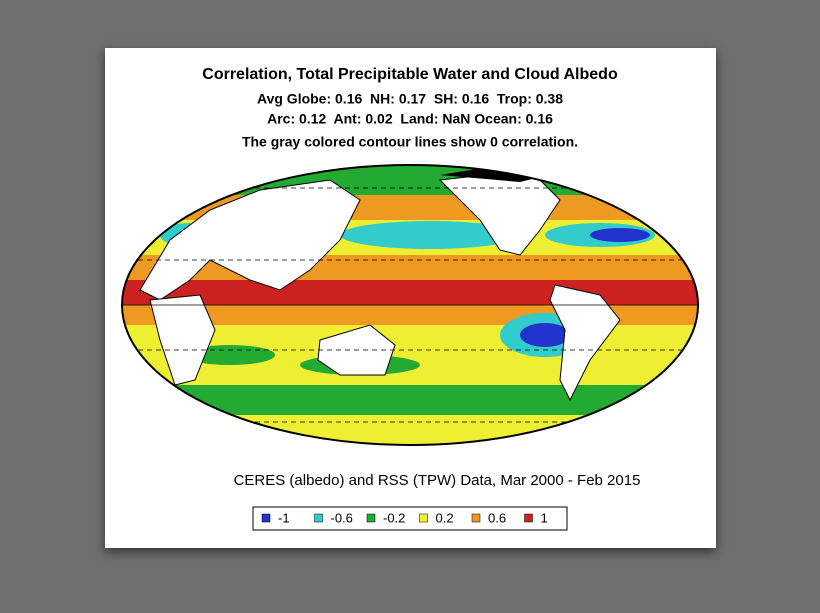 This screenshot has height=613, width=820. Describe the element at coordinates (445, 517) in the screenshot. I see `legend-label: 0.2` at that location.